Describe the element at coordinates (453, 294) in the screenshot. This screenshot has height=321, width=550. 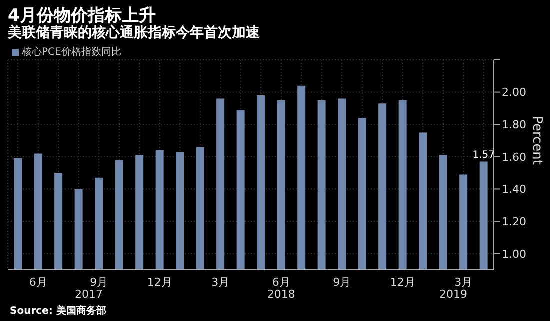
I see `text: 2019` at that location.